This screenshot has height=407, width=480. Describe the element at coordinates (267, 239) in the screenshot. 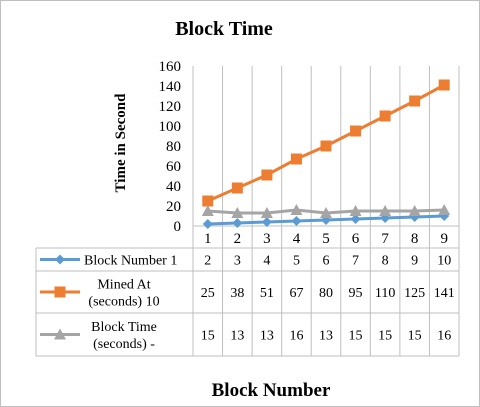

I see `x-tick-label: 3` at that location.